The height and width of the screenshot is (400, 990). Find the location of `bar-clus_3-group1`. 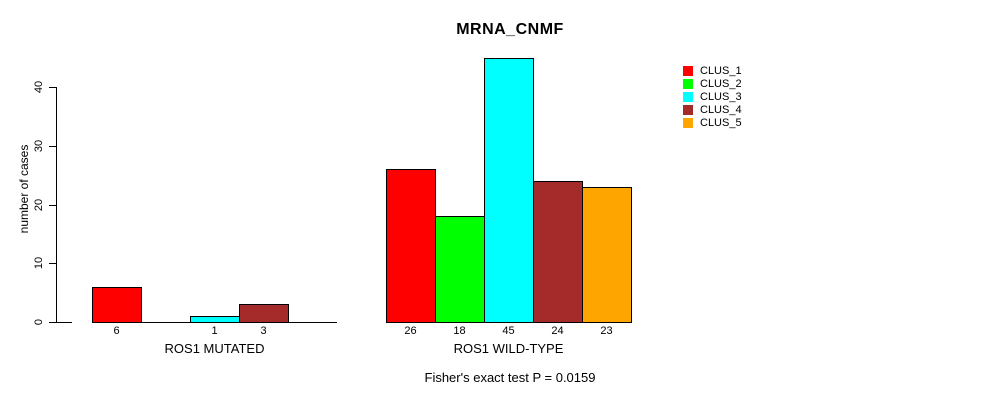

bar-clus_3-group1 is located at coordinates (215, 319).